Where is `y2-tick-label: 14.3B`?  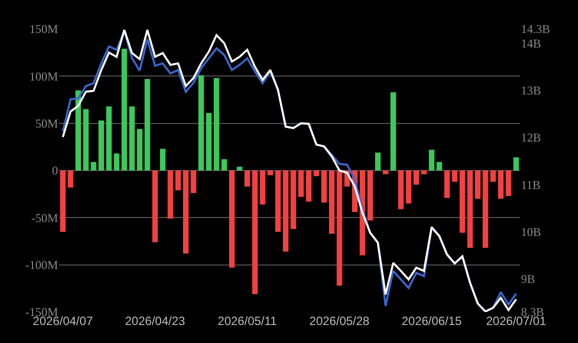
y2-tick-label: 14.3B is located at coordinates (535, 29).